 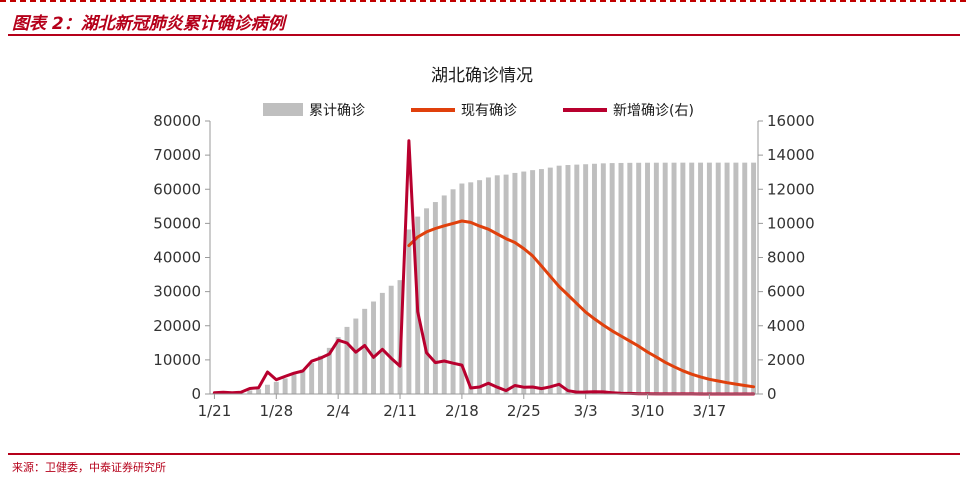 What do you see at coordinates (400, 411) in the screenshot?
I see `x-tick-label: 2/11` at bounding box center [400, 411].